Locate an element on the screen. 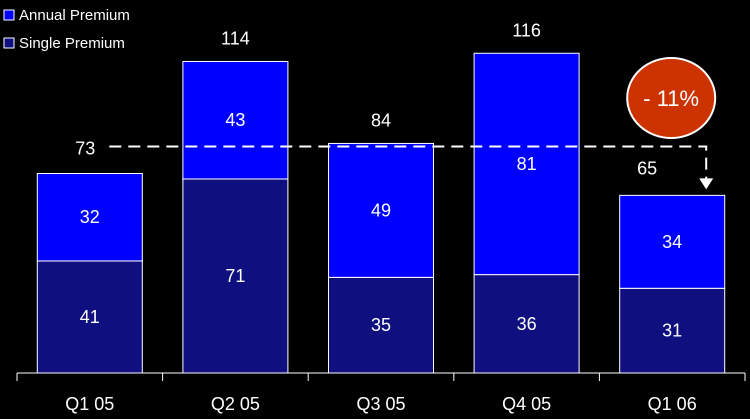 The width and height of the screenshot is (750, 419). comparison-dashed-line is located at coordinates (408, 164).